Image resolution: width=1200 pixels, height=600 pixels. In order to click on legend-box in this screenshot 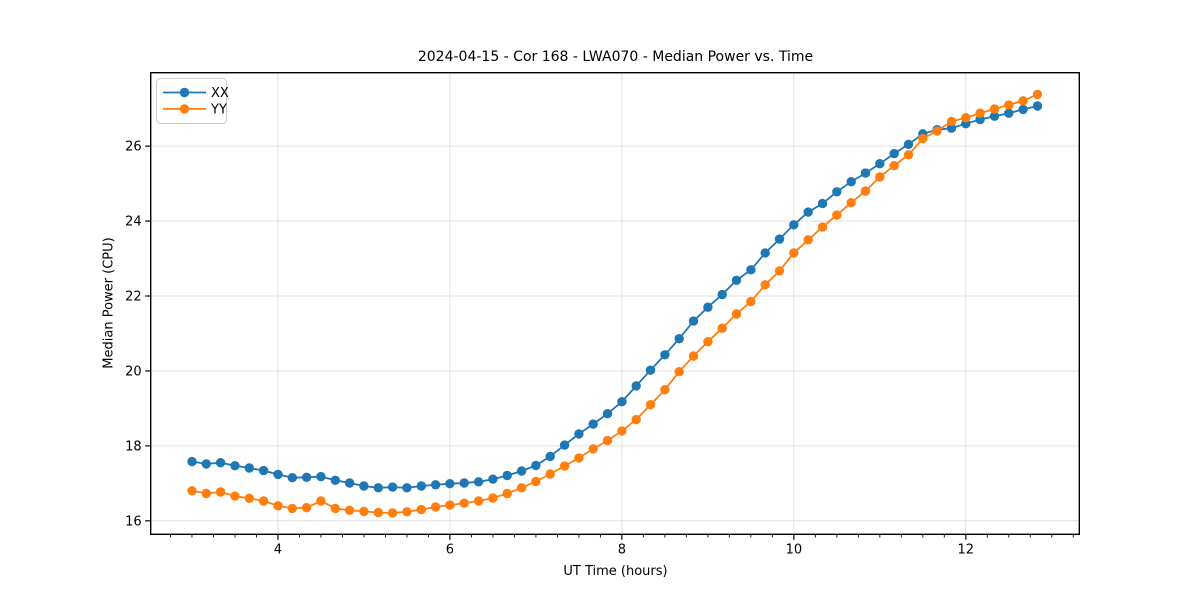, I will do `click(191, 101)`.